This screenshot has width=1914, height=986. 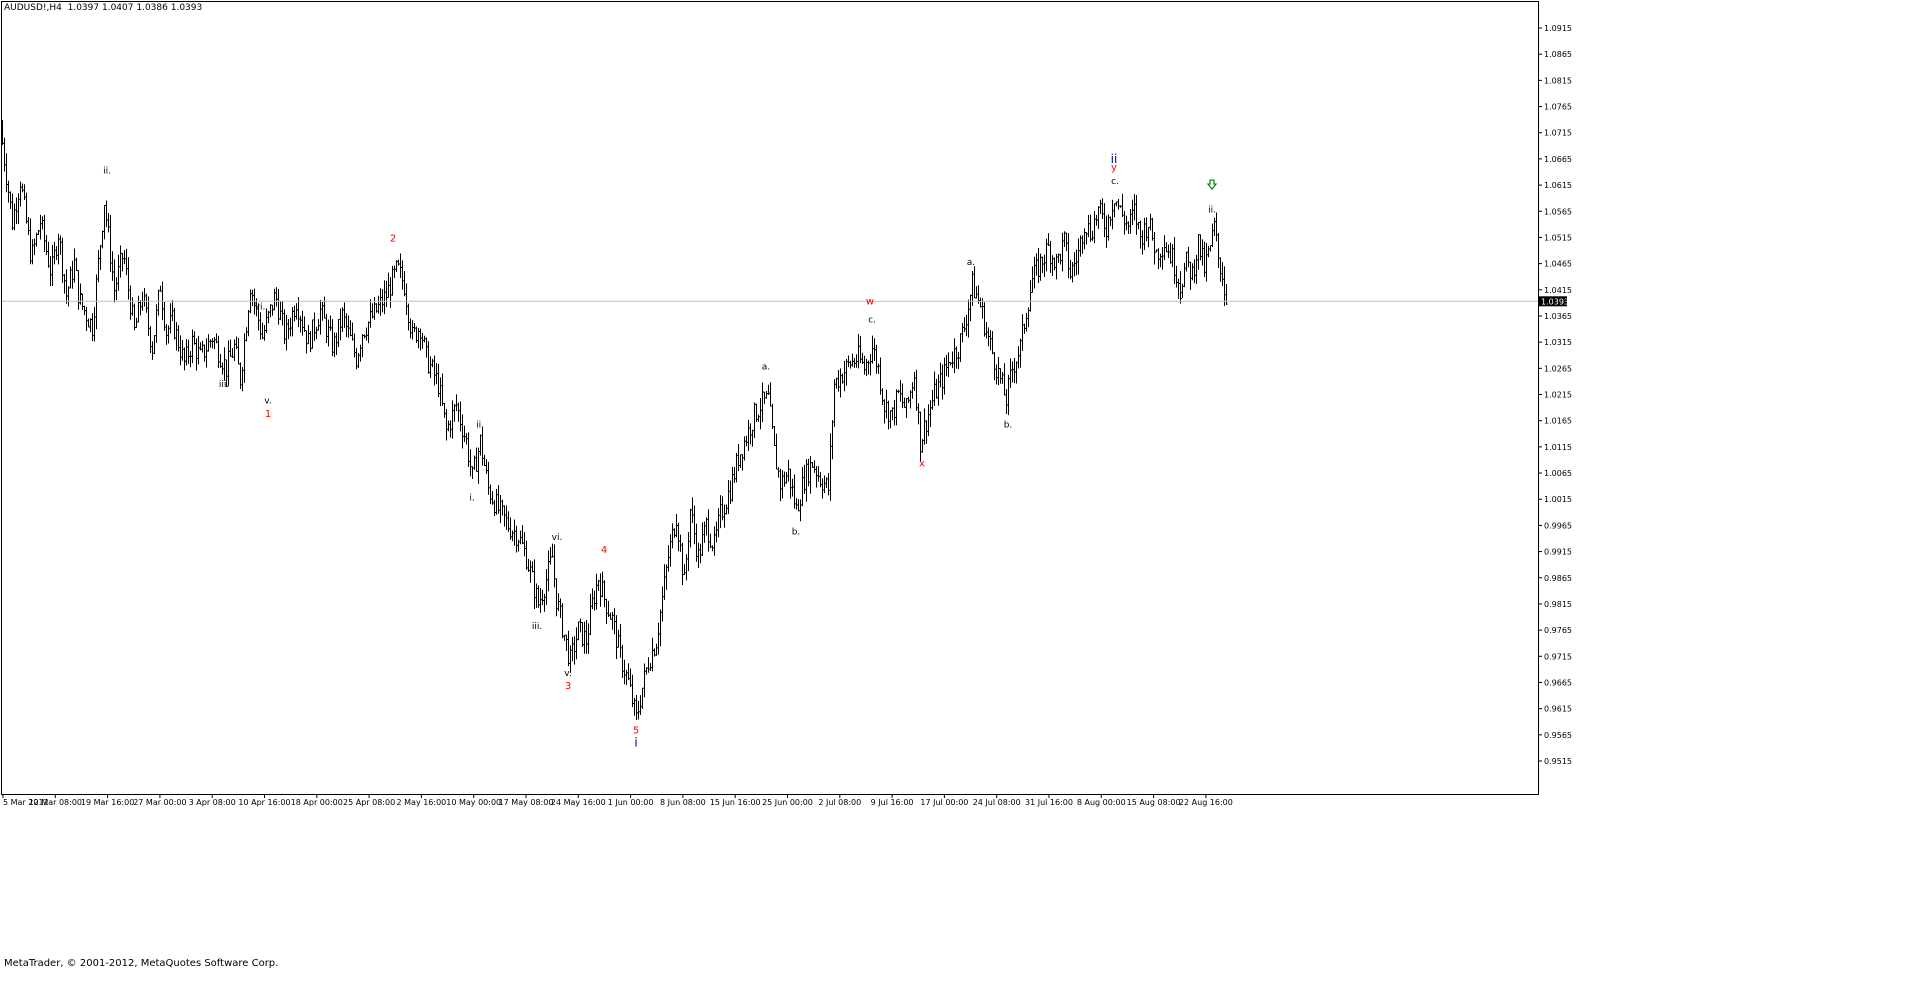 What do you see at coordinates (471, 499) in the screenshot?
I see `wave-label: i.` at bounding box center [471, 499].